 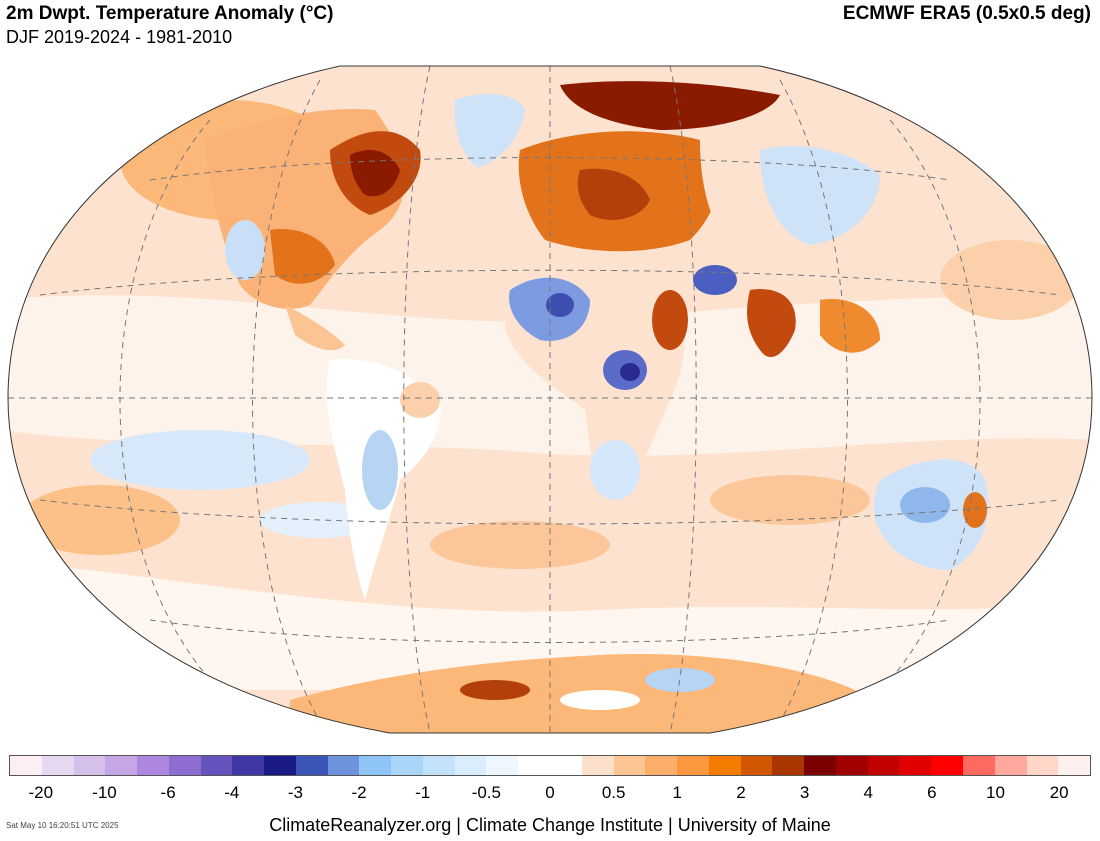 I want to click on south-atlantic-warm-patch, so click(x=520, y=545).